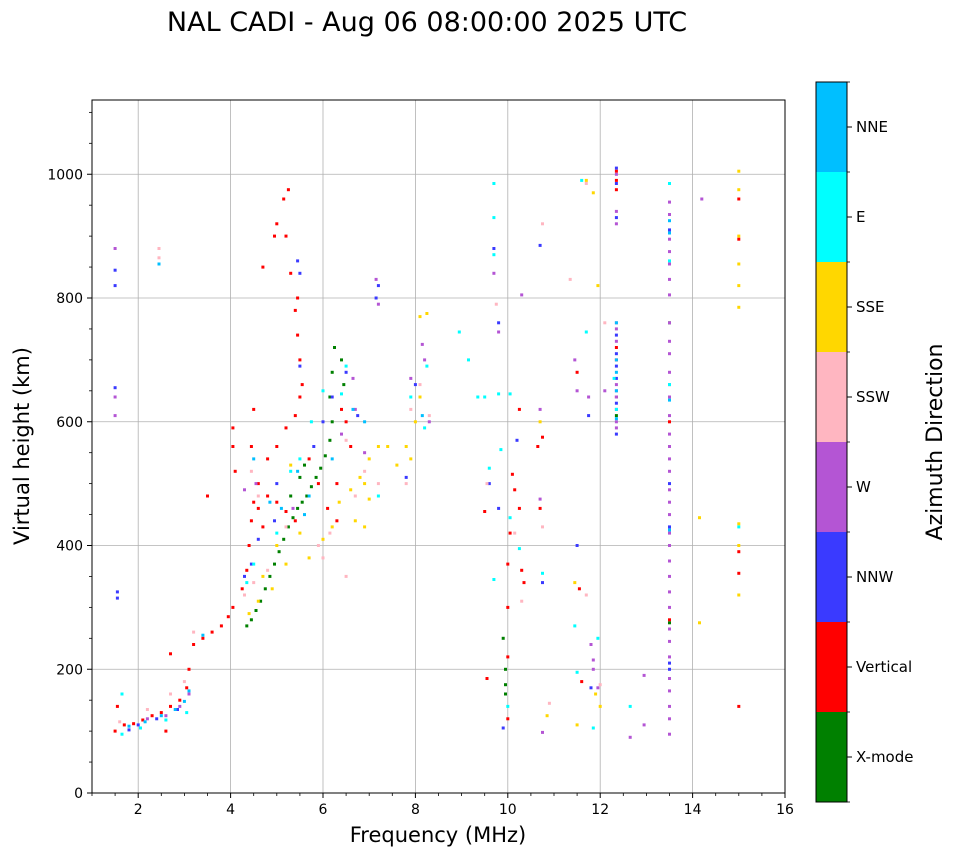  What do you see at coordinates (442, 805) in the screenshot?
I see `x-axis: 2 4 6 8 10 12 14 16` at bounding box center [442, 805].